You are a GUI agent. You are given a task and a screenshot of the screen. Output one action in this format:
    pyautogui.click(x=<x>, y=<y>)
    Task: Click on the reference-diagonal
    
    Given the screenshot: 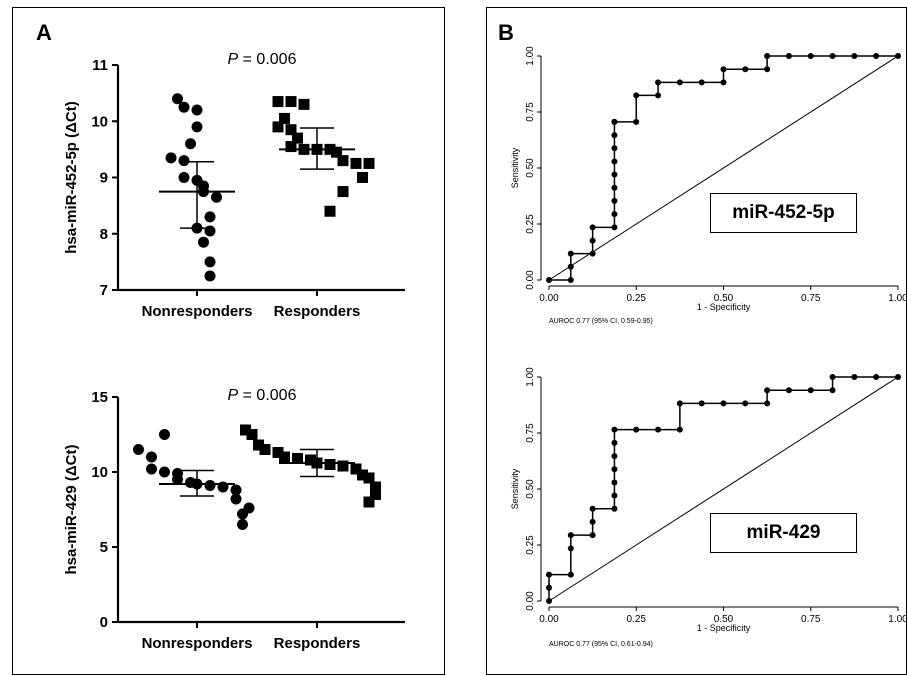 What is the action you would take?
    pyautogui.click(x=723, y=489)
    